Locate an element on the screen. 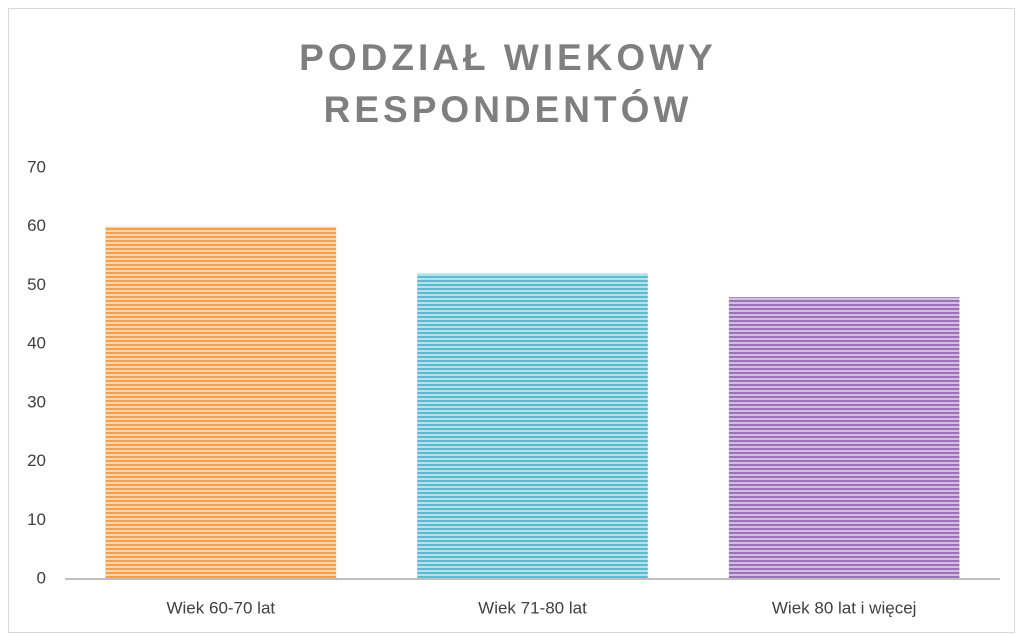  x-tick-label: Wiek 71-80 lat is located at coordinates (532, 607).